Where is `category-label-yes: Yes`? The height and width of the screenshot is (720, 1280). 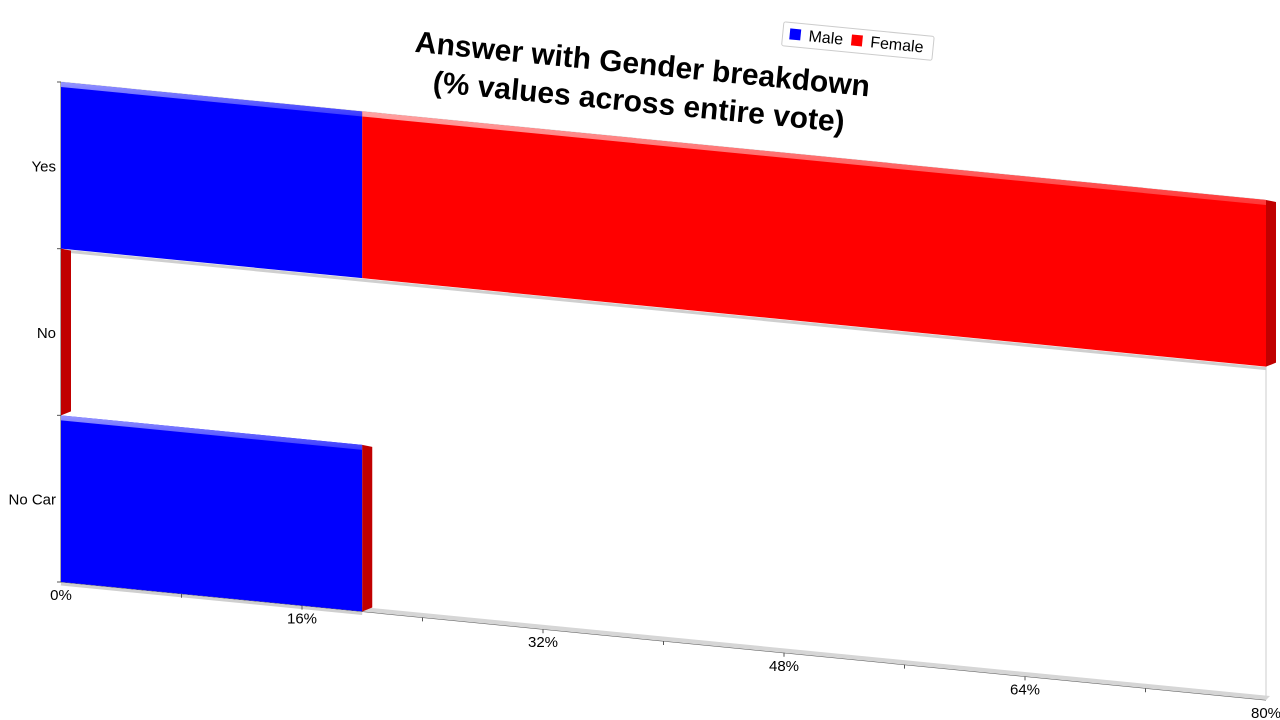 category-label-yes: Yes is located at coordinates (44, 166).